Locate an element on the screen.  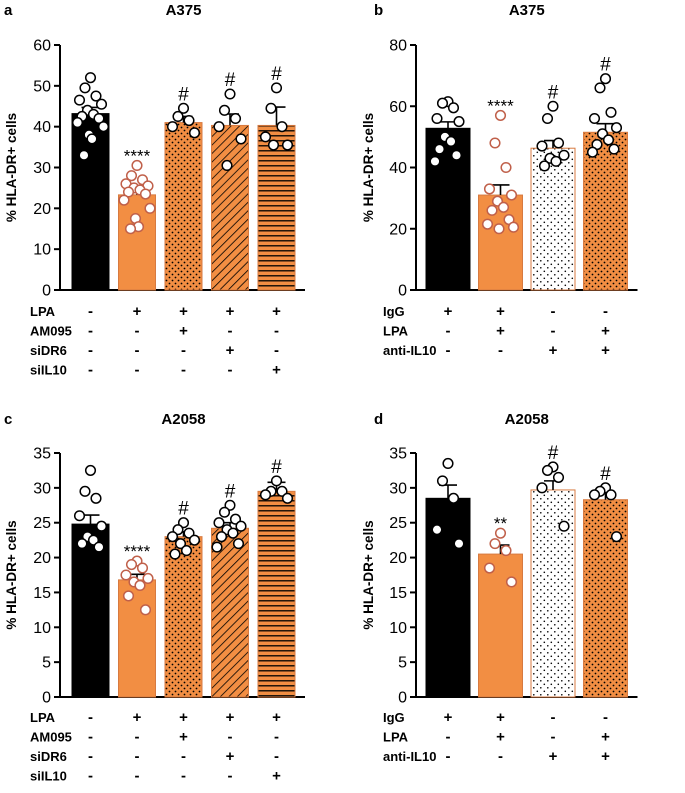
y-tick-label: 15 is located at coordinates (398, 593).